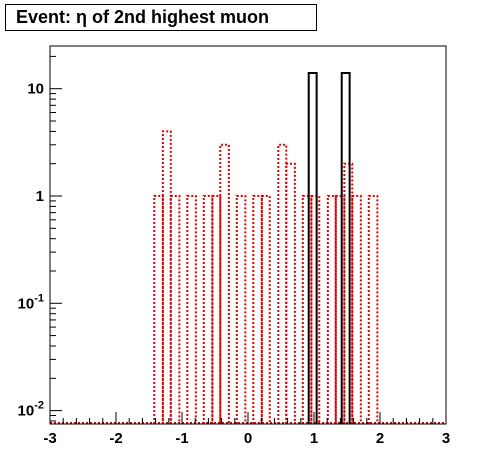 This screenshot has width=496, height=472. Describe the element at coordinates (49, 438) in the screenshot. I see `x-tick-label: -3` at that location.